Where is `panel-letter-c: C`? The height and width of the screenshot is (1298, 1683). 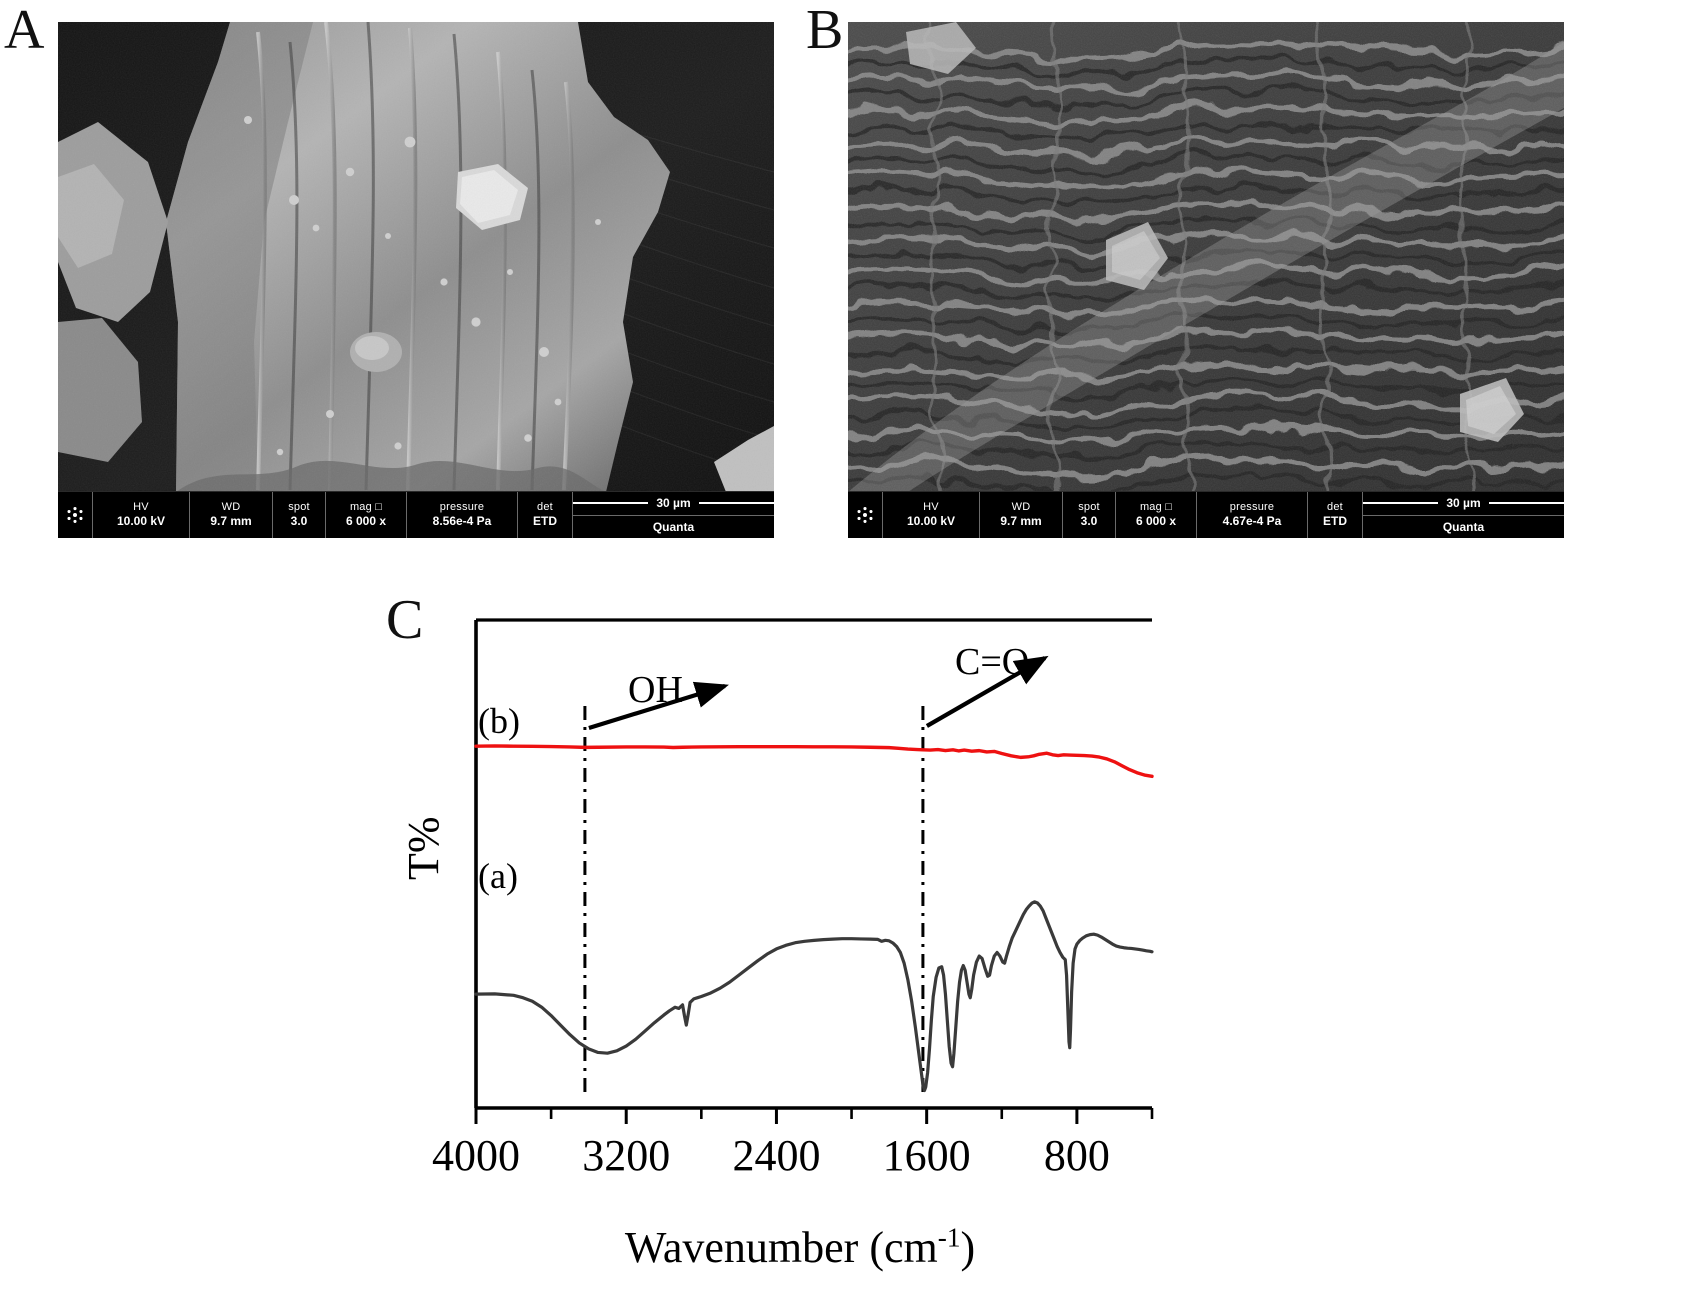 panel-letter-c: C is located at coordinates (405, 620).